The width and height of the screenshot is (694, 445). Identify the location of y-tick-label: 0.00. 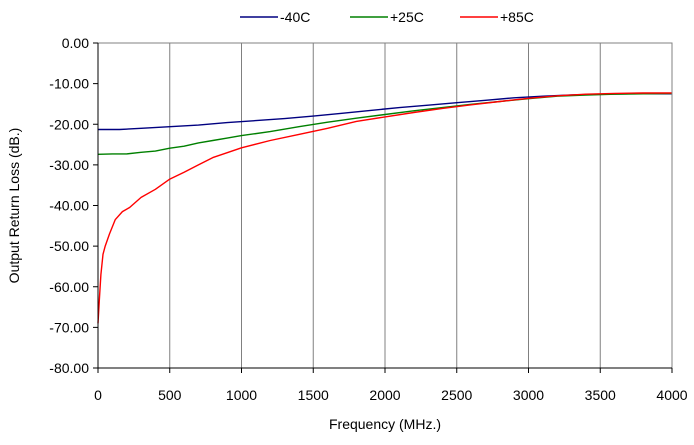
(75, 43).